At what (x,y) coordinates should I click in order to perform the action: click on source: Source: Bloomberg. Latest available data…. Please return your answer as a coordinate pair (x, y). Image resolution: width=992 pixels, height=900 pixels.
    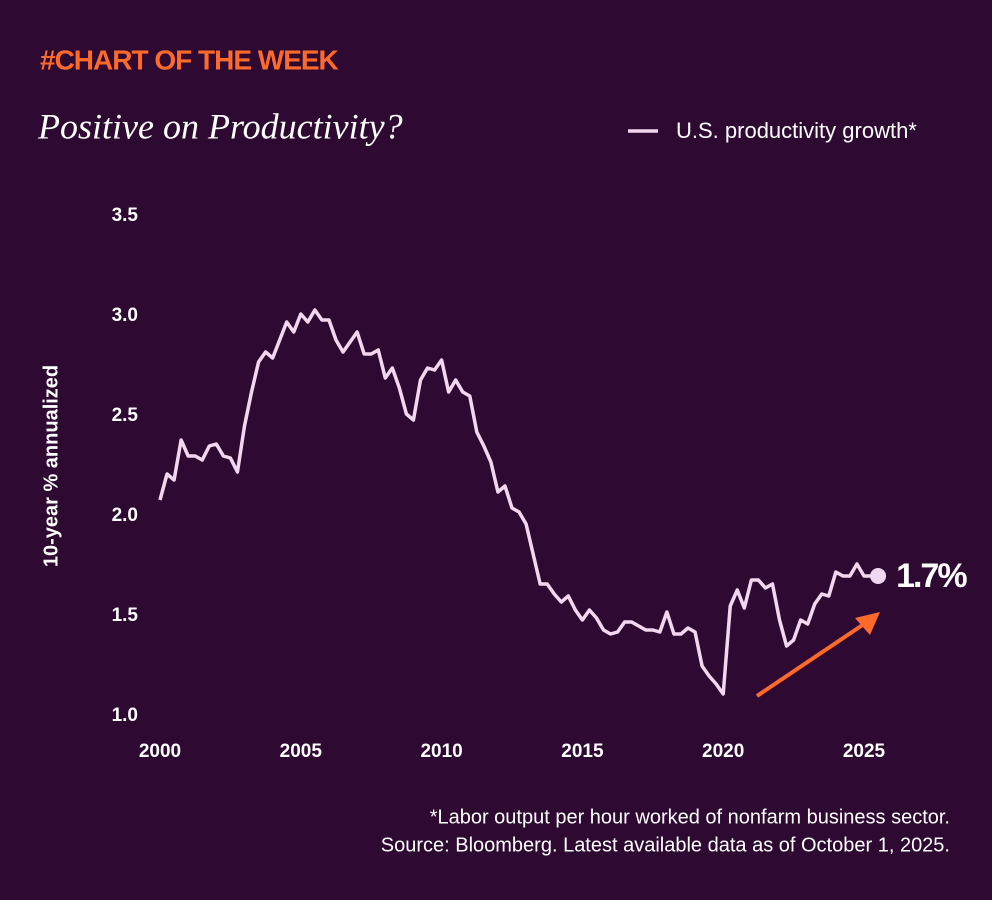
    Looking at the image, I should click on (665, 845).